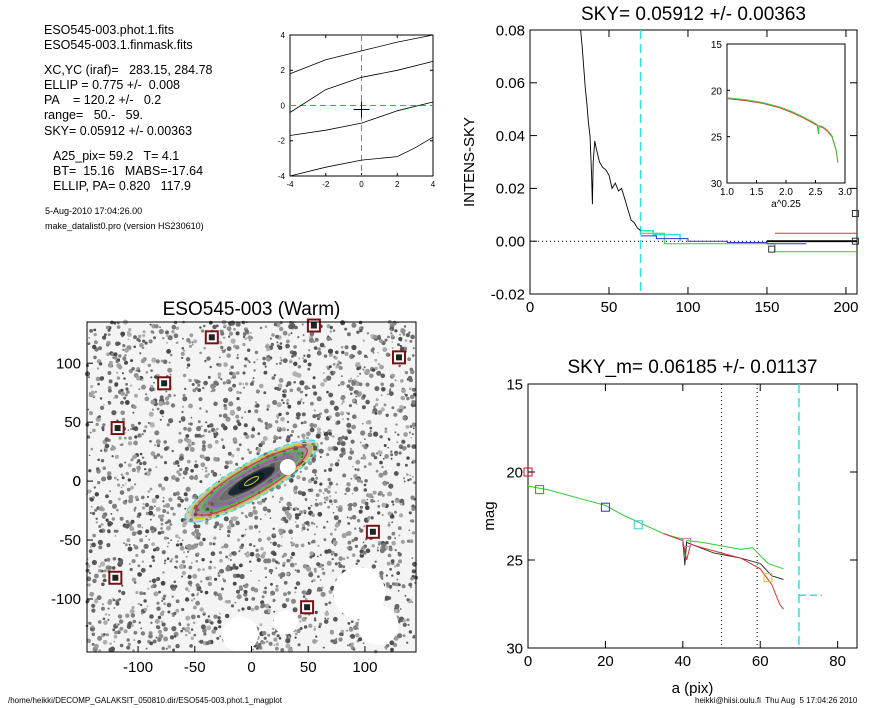 Image resolution: width=885 pixels, height=708 pixels. Describe the element at coordinates (290, 184) in the screenshot. I see `center-plot-xtick-label: -4` at that location.